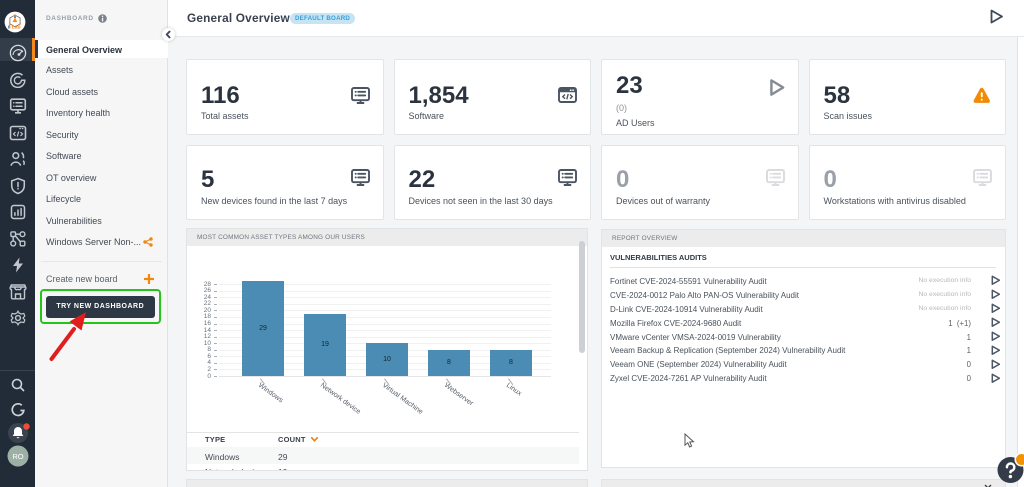 The height and width of the screenshot is (487, 1024). Describe the element at coordinates (15, 27) in the screenshot. I see `svg-text: Lab` at that location.